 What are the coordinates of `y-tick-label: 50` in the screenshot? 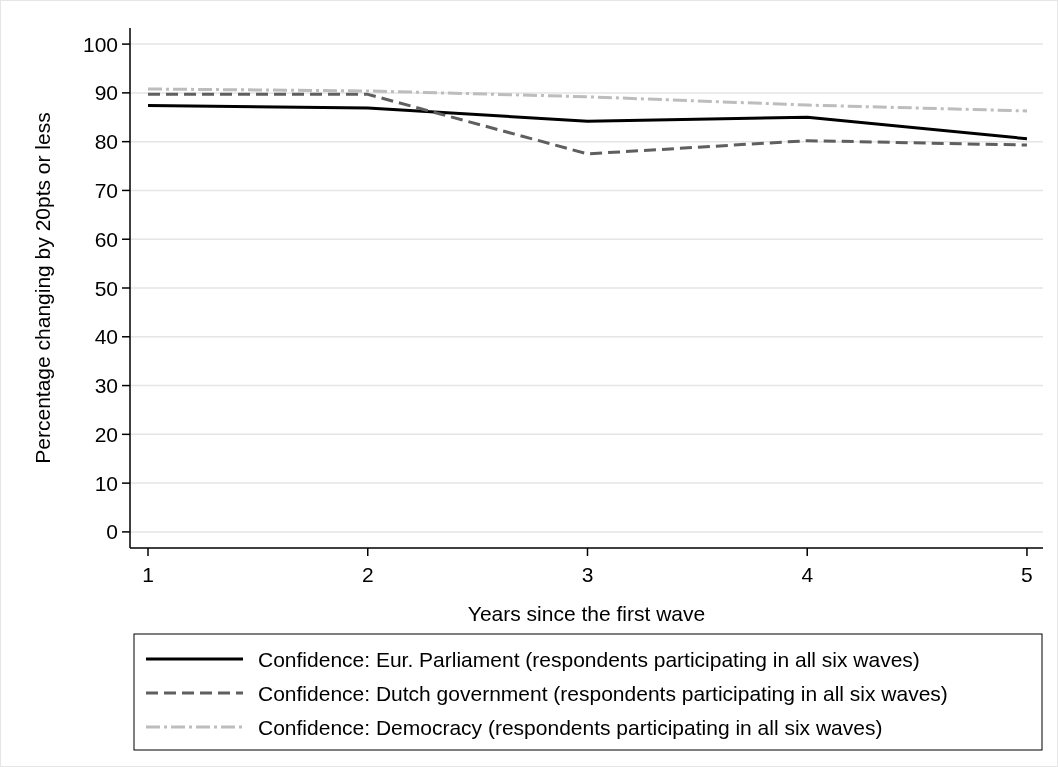 It's located at (106, 288).